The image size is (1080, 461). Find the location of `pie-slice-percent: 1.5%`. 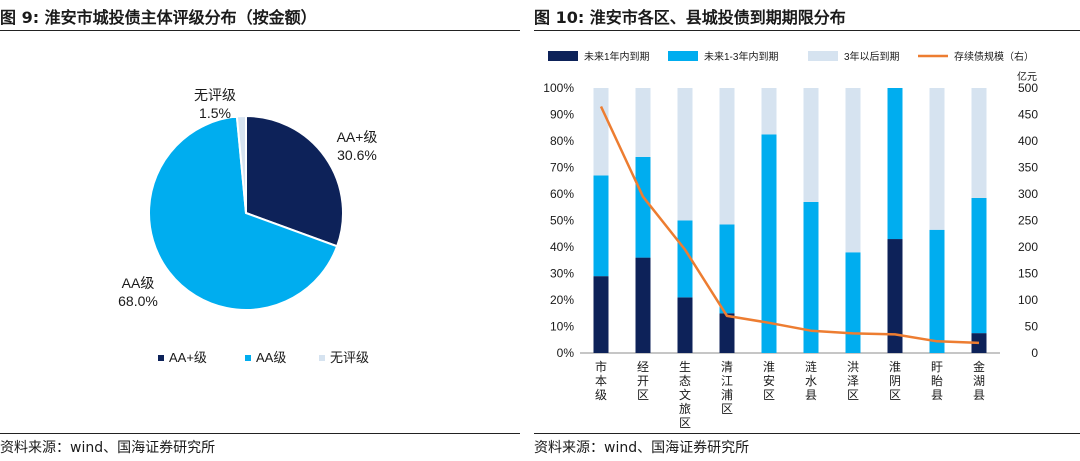

pie-slice-percent: 1.5% is located at coordinates (215, 113).